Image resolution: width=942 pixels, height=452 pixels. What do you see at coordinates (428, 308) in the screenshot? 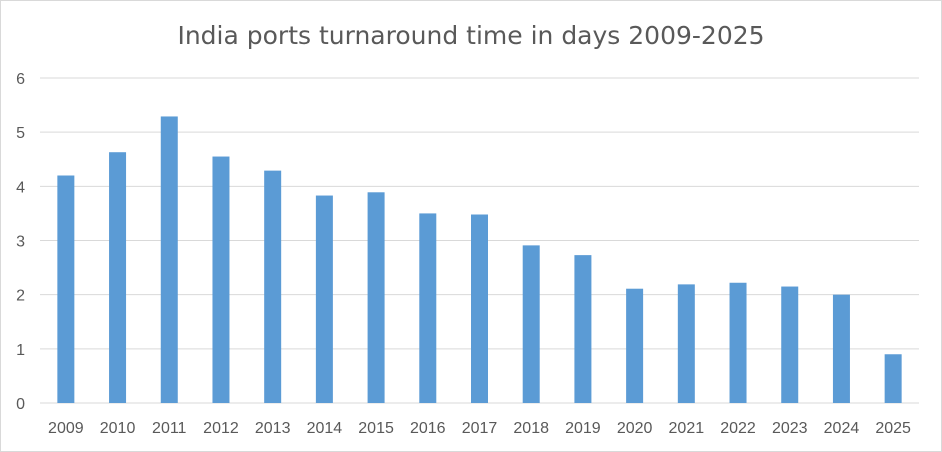
I see `bar-2016` at bounding box center [428, 308].